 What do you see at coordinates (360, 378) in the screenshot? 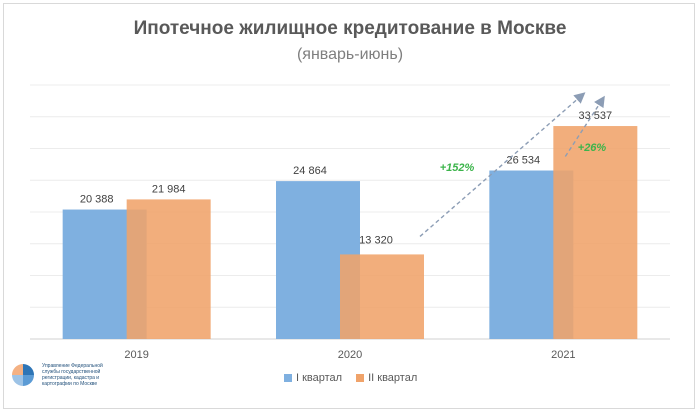
I see `legend-swatch-q2` at bounding box center [360, 378].